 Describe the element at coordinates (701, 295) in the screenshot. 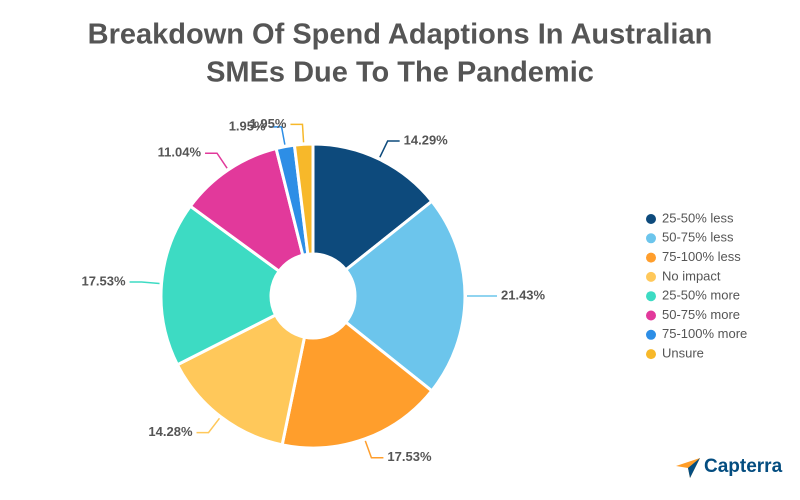

I see `legend-label: 25-50% more` at that location.